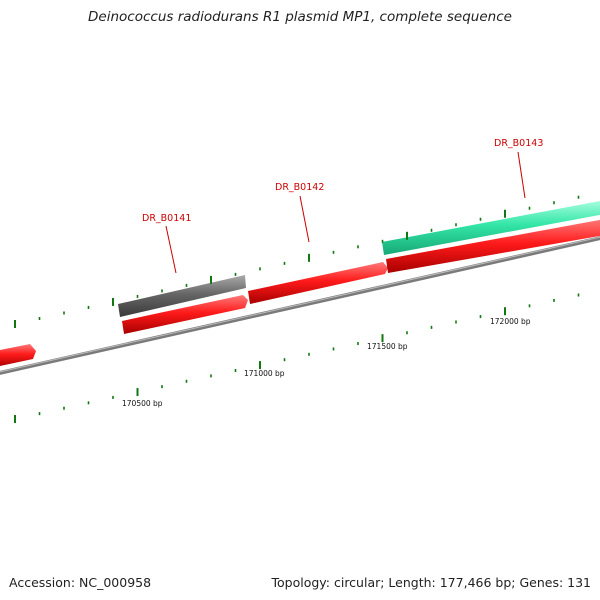 This screenshot has height=600, width=600. I want to click on accession-text: Accession: NC_000958, so click(80, 582).